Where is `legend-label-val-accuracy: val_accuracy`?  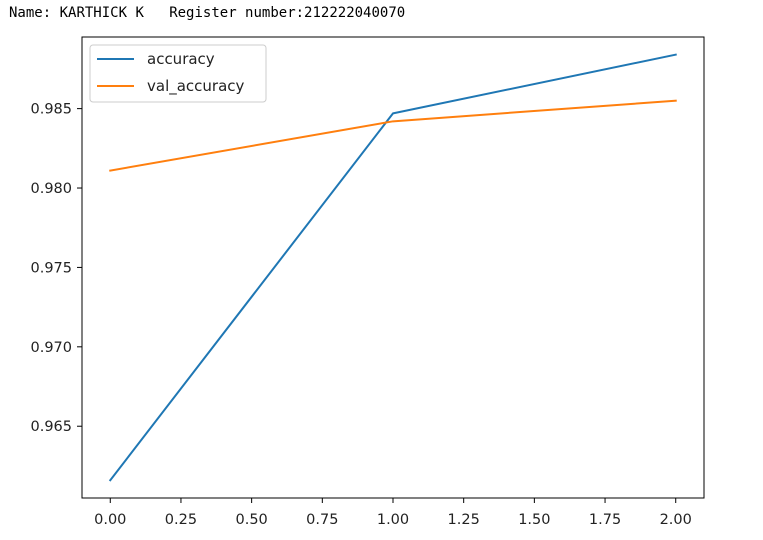 legend-label-val-accuracy: val_accuracy is located at coordinates (196, 86).